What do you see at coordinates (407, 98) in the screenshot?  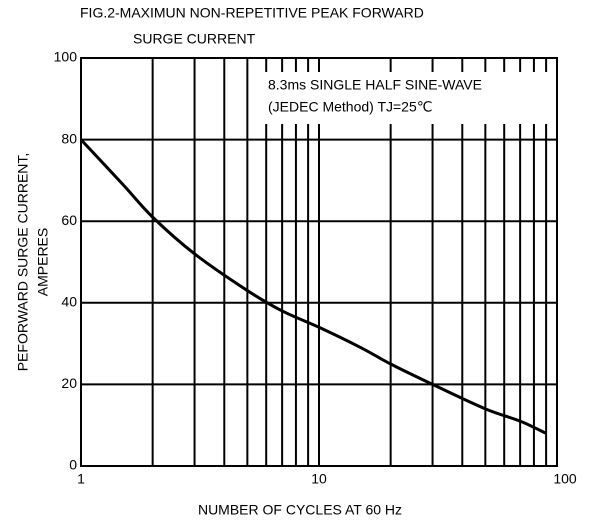 I see `annotation-box` at bounding box center [407, 98].